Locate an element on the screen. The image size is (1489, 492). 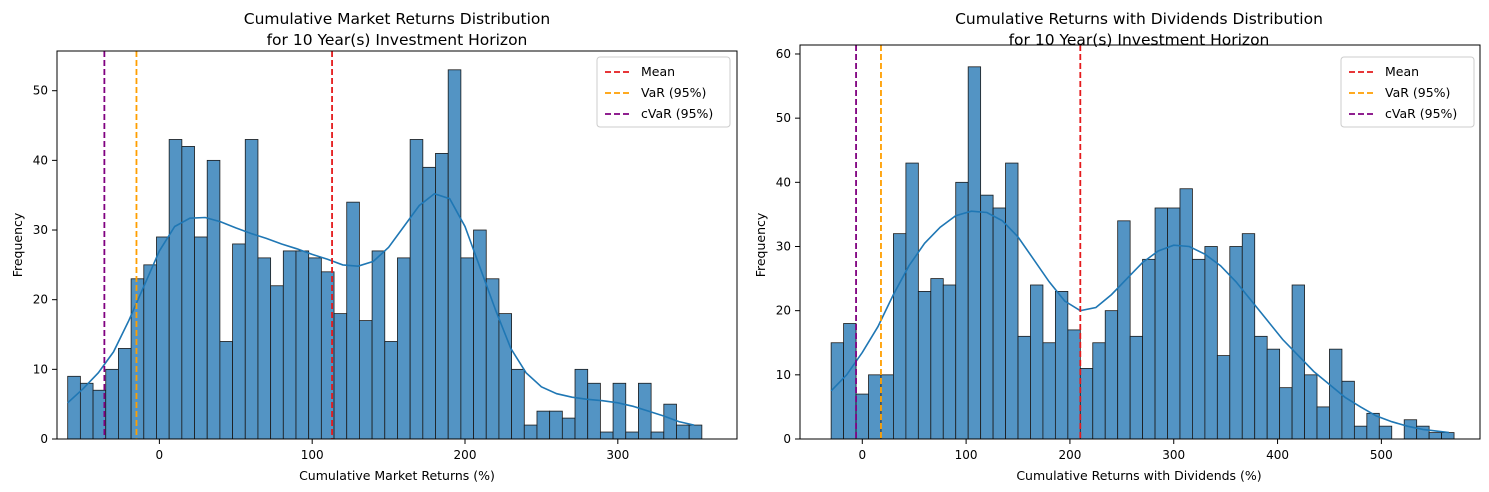
y-tick-label: 10 is located at coordinates (783, 375).